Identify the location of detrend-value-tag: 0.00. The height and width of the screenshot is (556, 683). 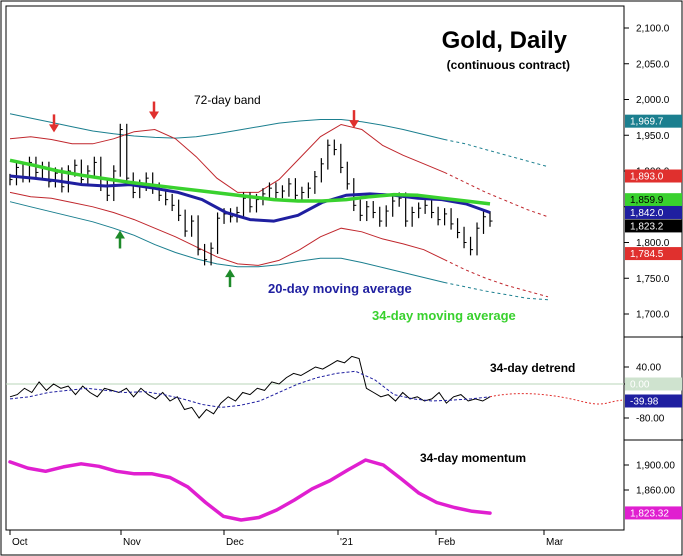
(653, 384).